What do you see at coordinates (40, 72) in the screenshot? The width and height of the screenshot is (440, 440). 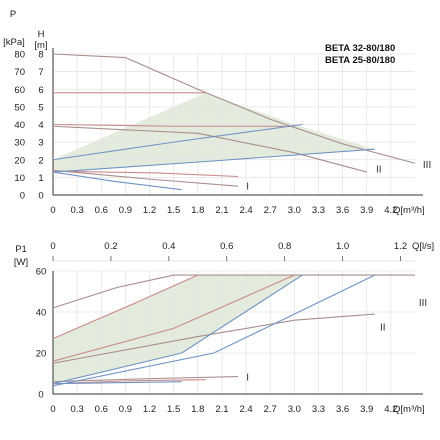 I see `head-y-tick-m: 7` at bounding box center [40, 72].